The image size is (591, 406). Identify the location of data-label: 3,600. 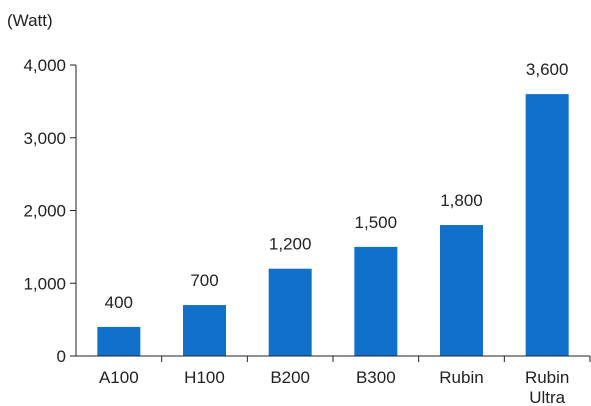
(547, 69).